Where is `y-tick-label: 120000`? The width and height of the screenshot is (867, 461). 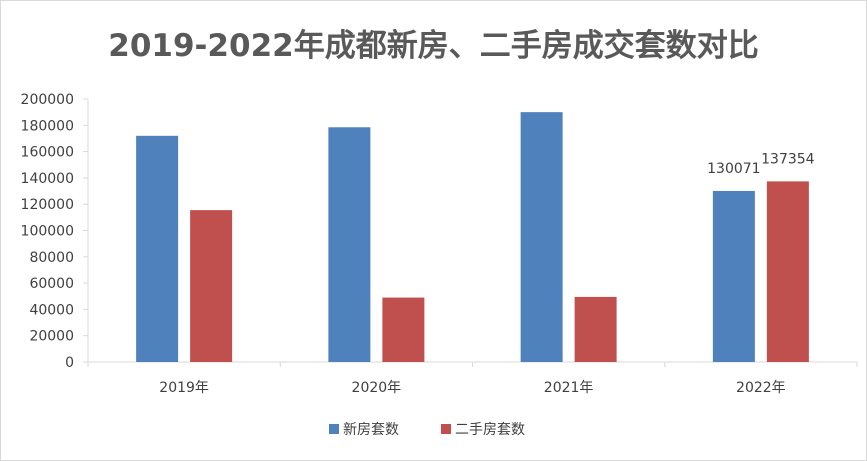
y-tick-label: 120000 is located at coordinates (47, 205).